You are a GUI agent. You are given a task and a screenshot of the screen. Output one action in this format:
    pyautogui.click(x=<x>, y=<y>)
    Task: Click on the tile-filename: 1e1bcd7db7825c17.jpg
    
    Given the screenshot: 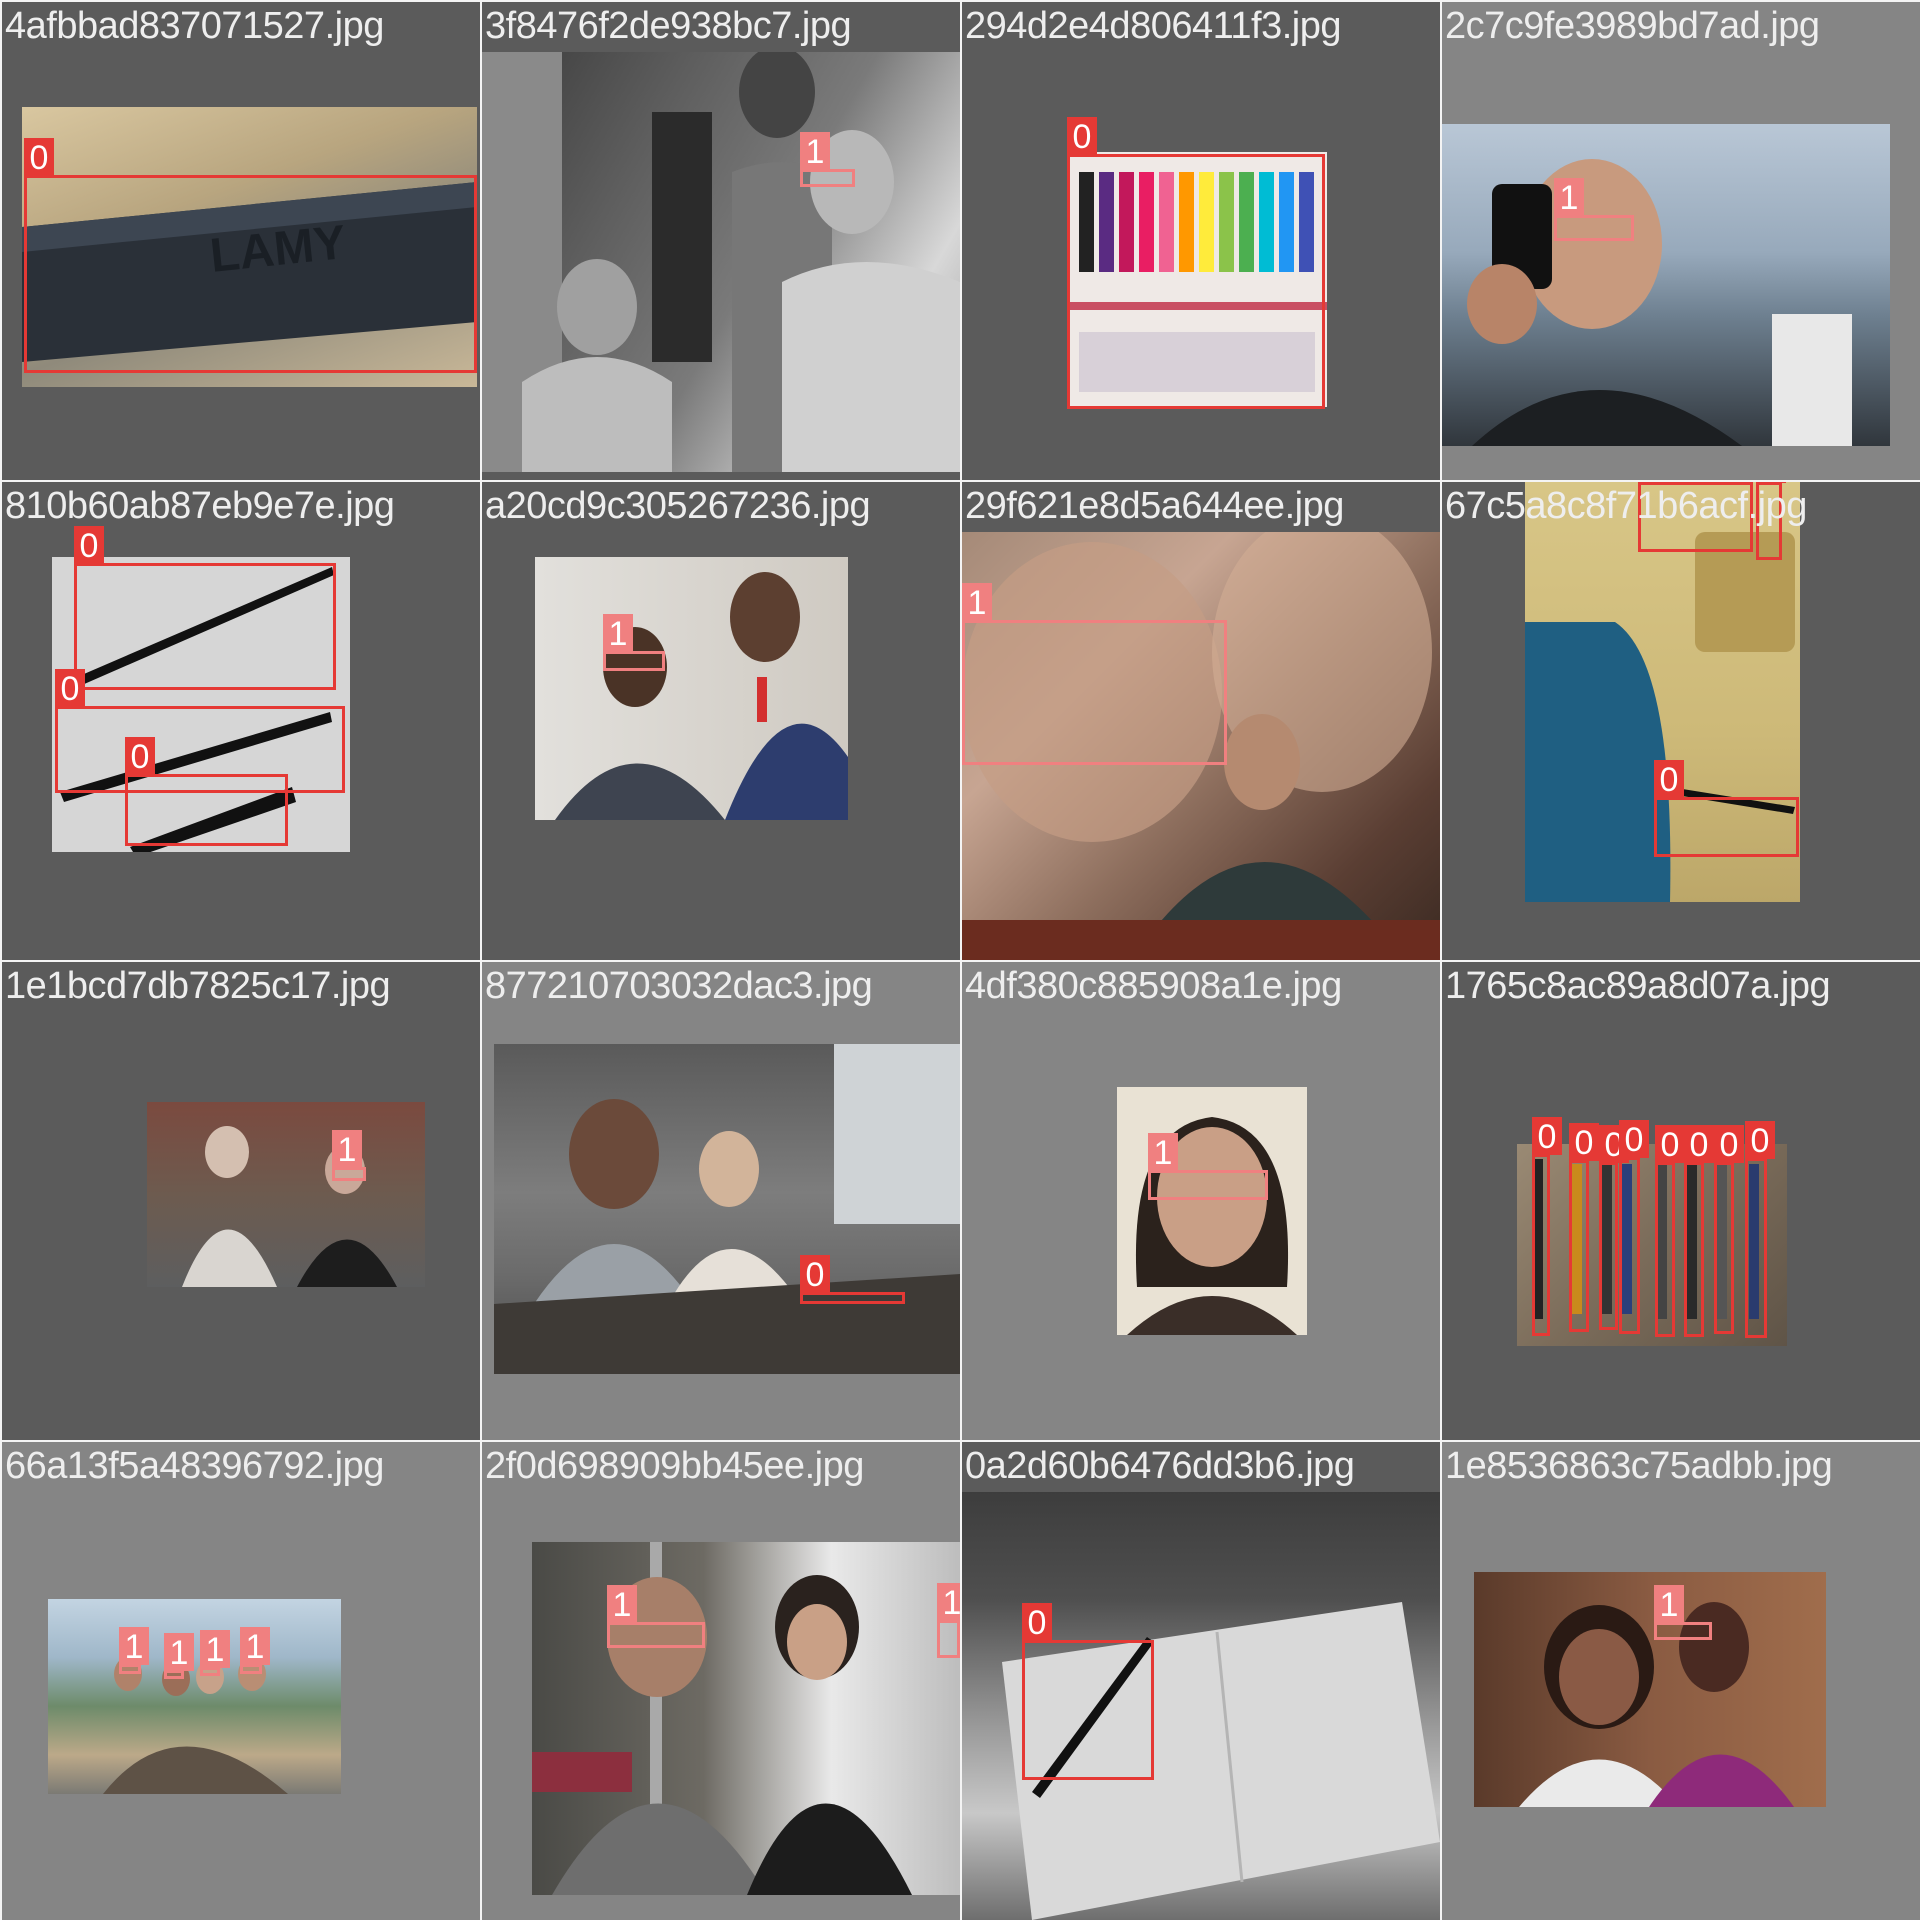 What is the action you would take?
    pyautogui.click(x=198, y=986)
    